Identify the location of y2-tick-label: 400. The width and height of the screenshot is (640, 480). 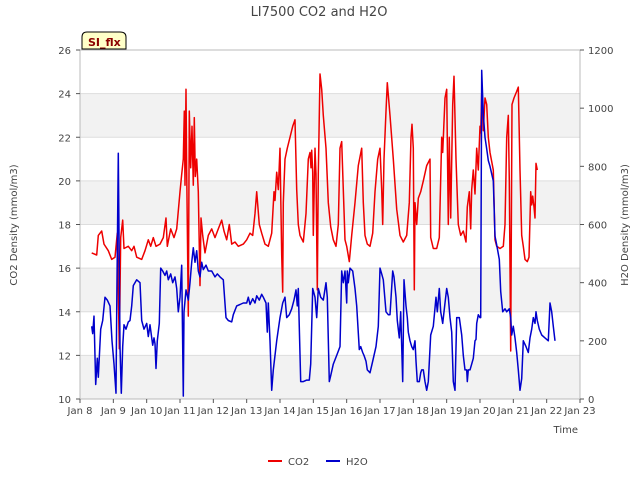
(597, 284).